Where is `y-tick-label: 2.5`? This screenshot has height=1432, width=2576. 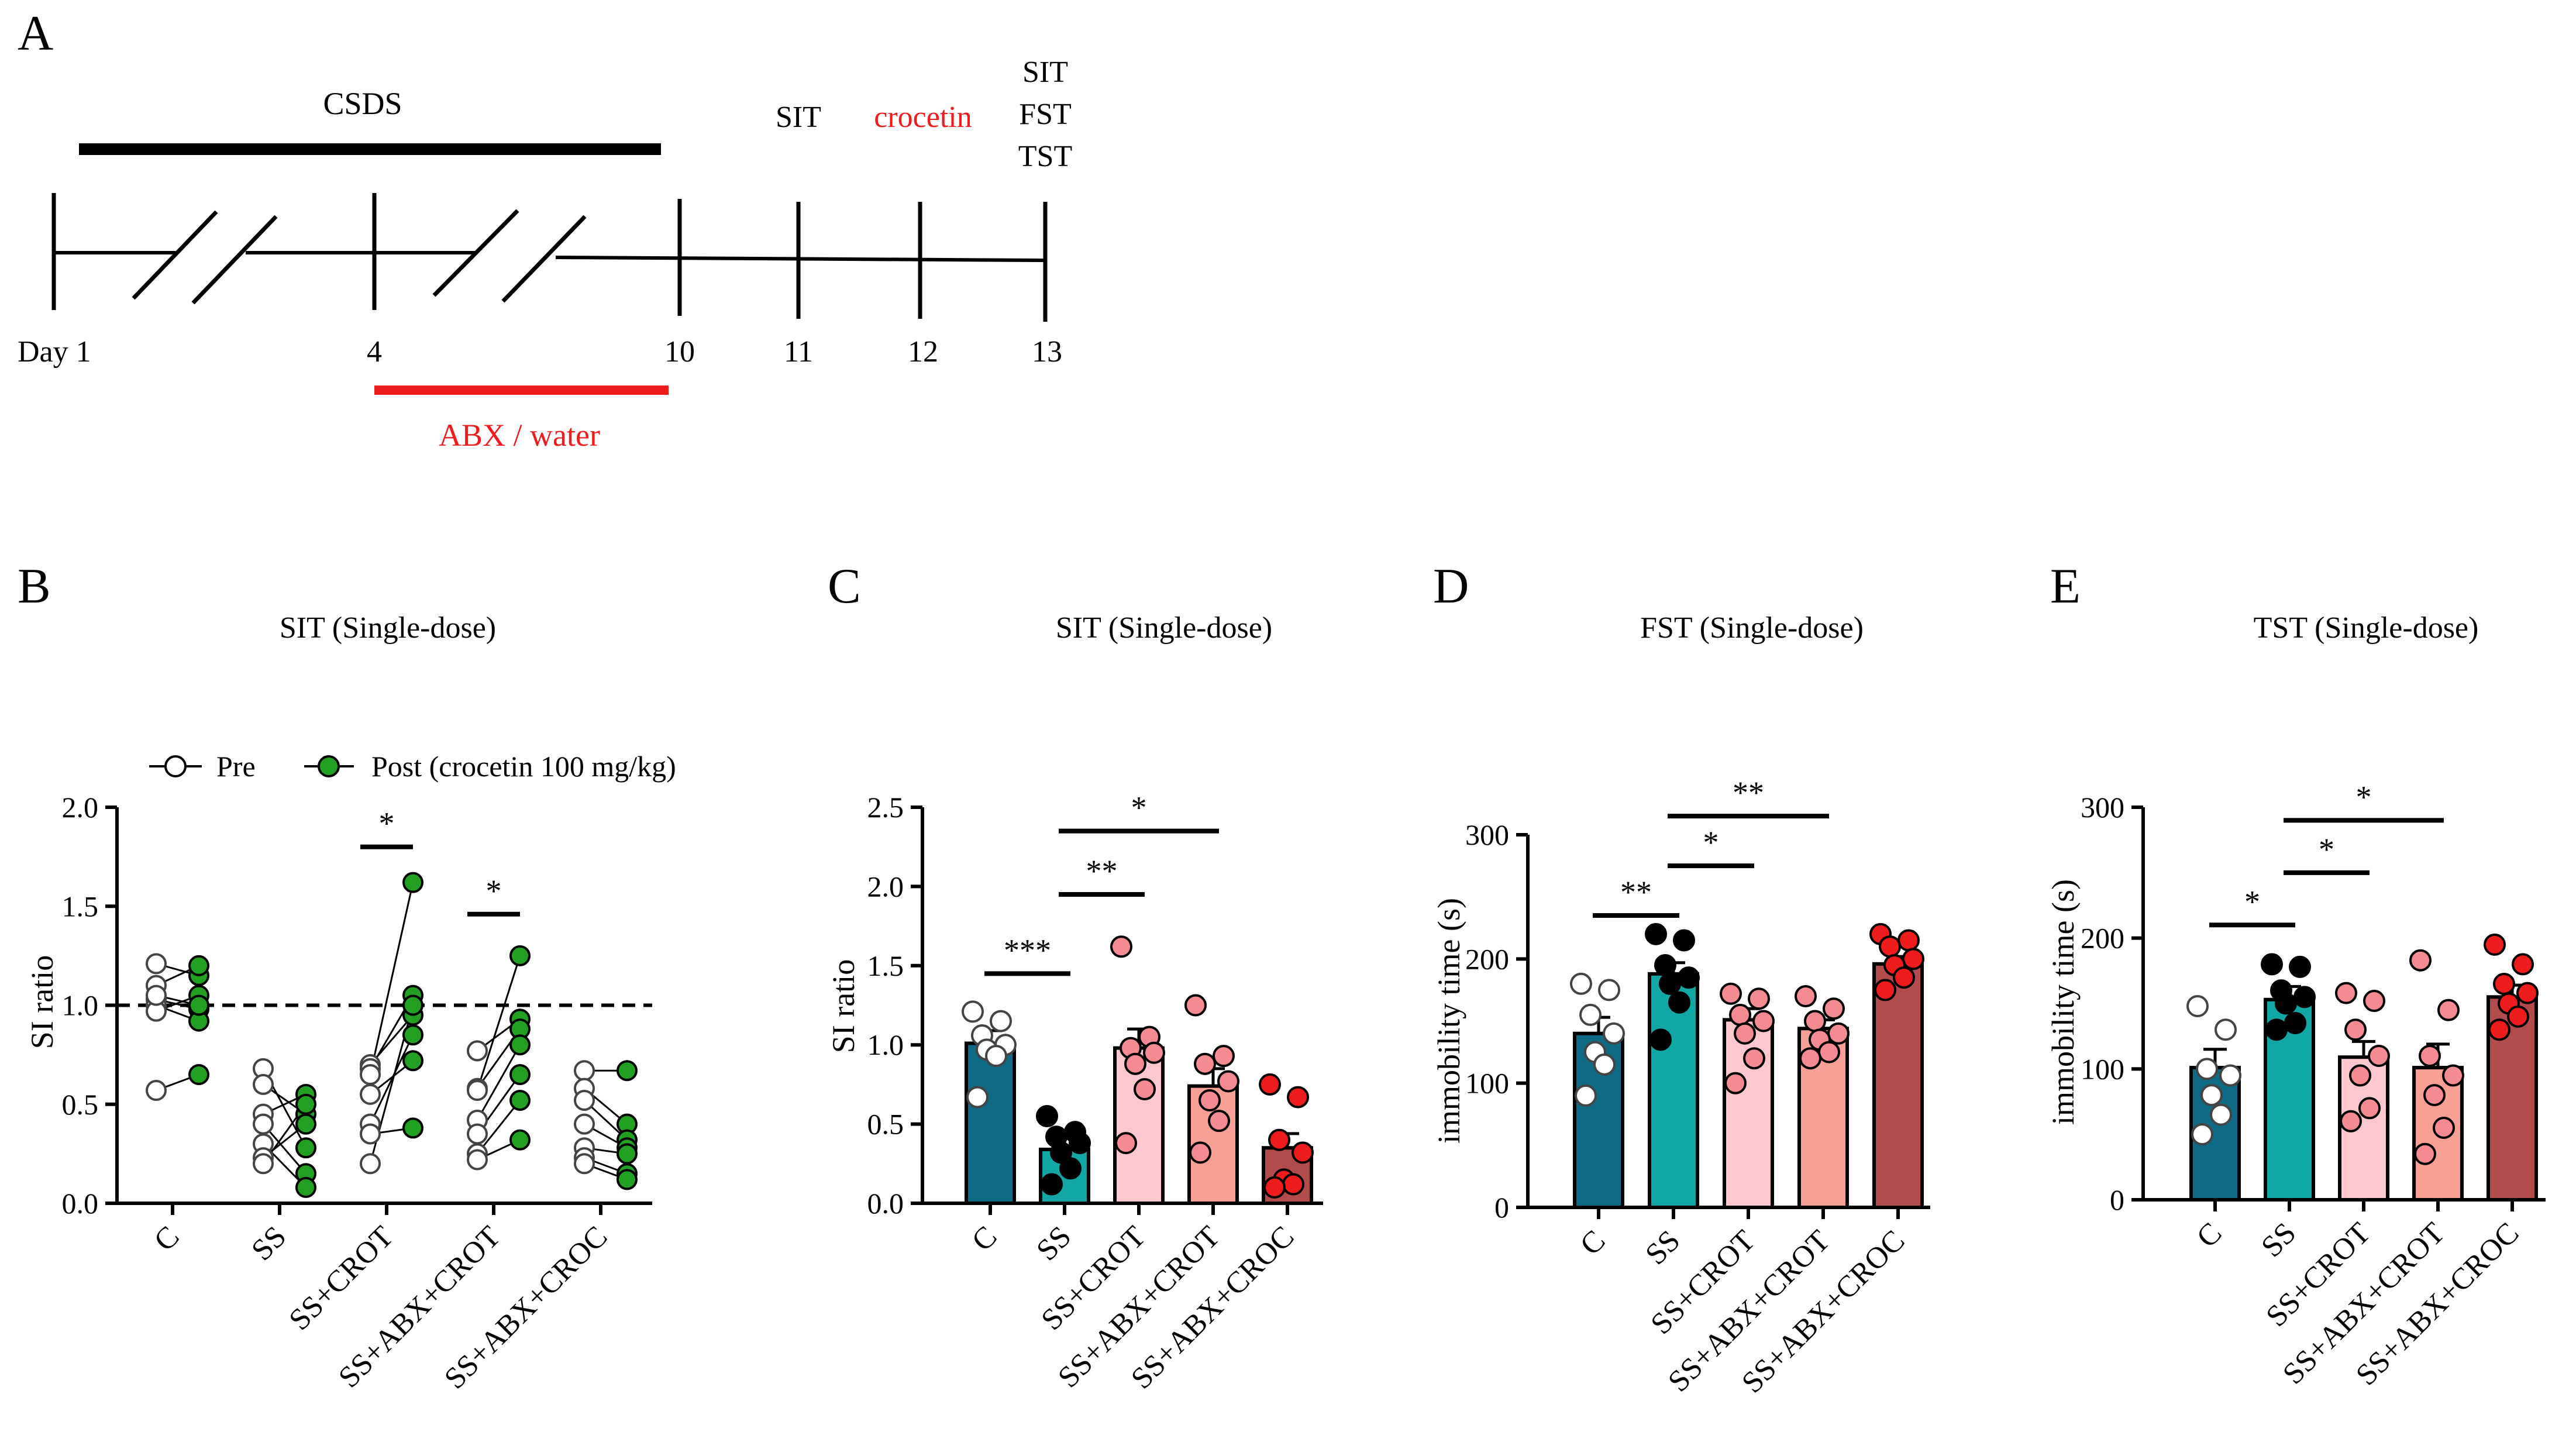 y-tick-label: 2.5 is located at coordinates (885, 808).